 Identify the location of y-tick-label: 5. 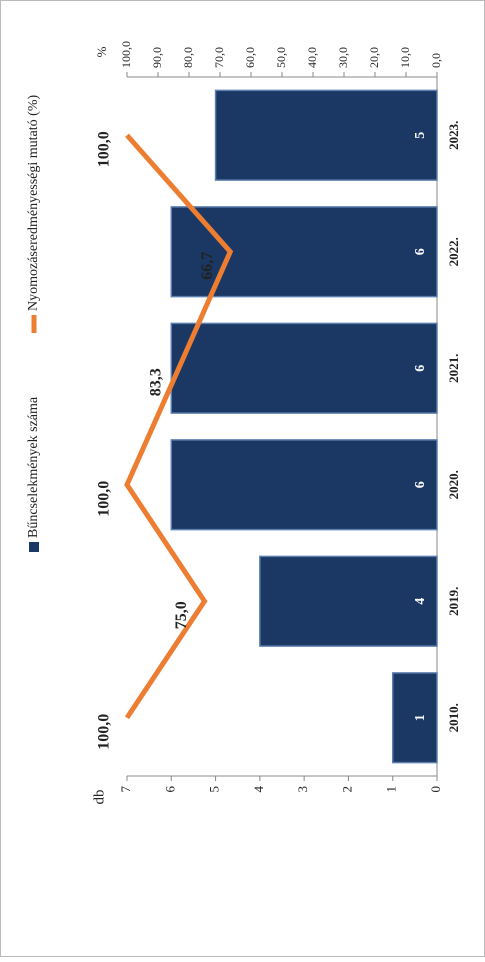
(214, 789).